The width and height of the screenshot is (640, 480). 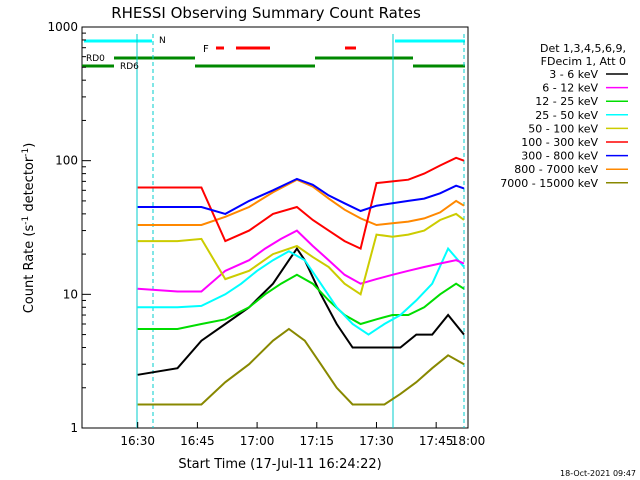 What do you see at coordinates (70, 294) in the screenshot?
I see `y-tick-label: 10` at bounding box center [70, 294].